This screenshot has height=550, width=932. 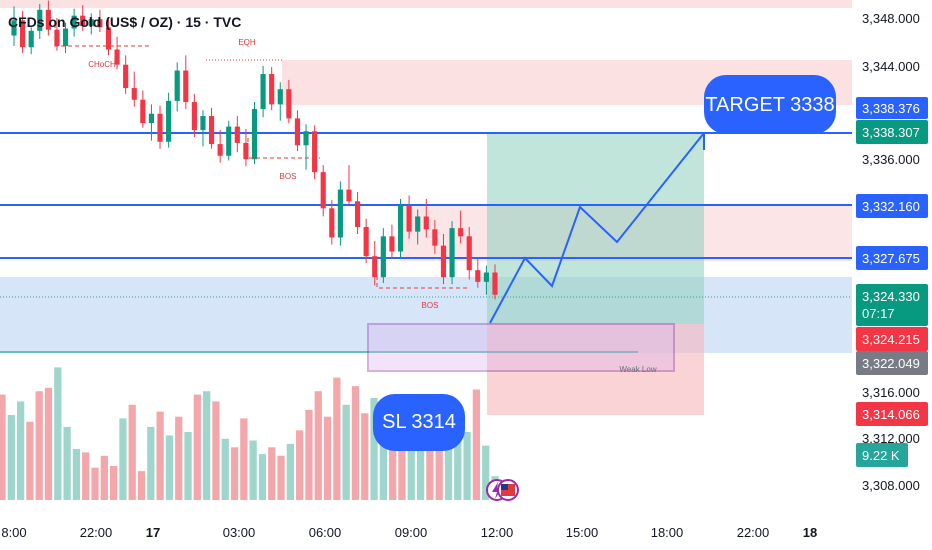 What do you see at coordinates (637, 369) in the screenshot?
I see `weak-low-label: Weak Low` at bounding box center [637, 369].